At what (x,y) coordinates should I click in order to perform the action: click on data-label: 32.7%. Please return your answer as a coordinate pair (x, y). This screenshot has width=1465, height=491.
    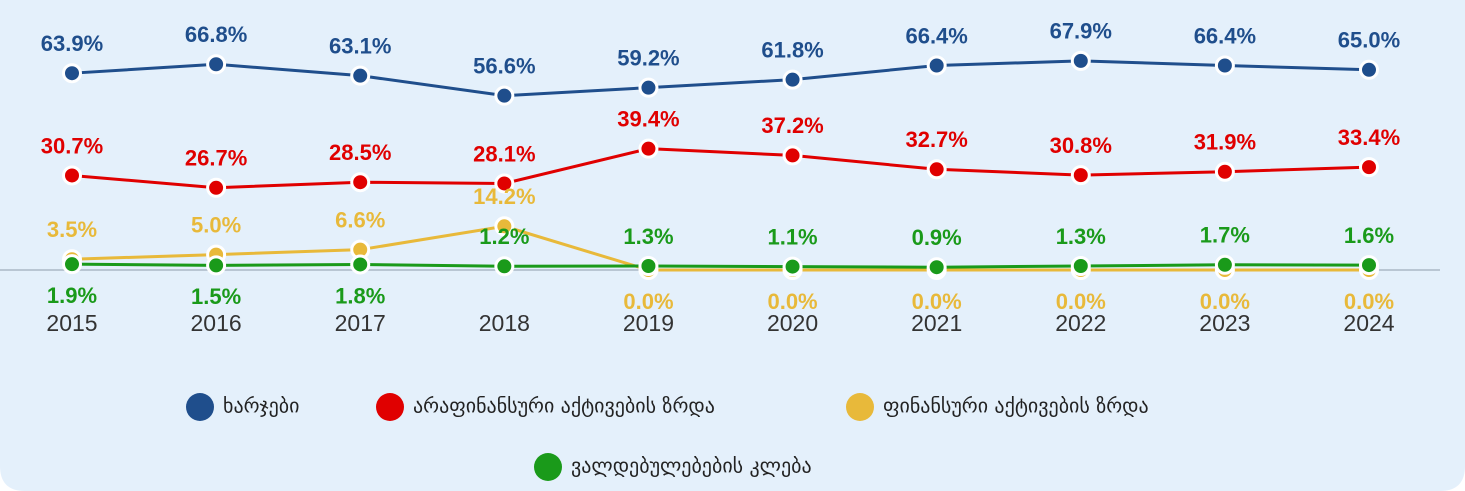
    Looking at the image, I should click on (936, 139).